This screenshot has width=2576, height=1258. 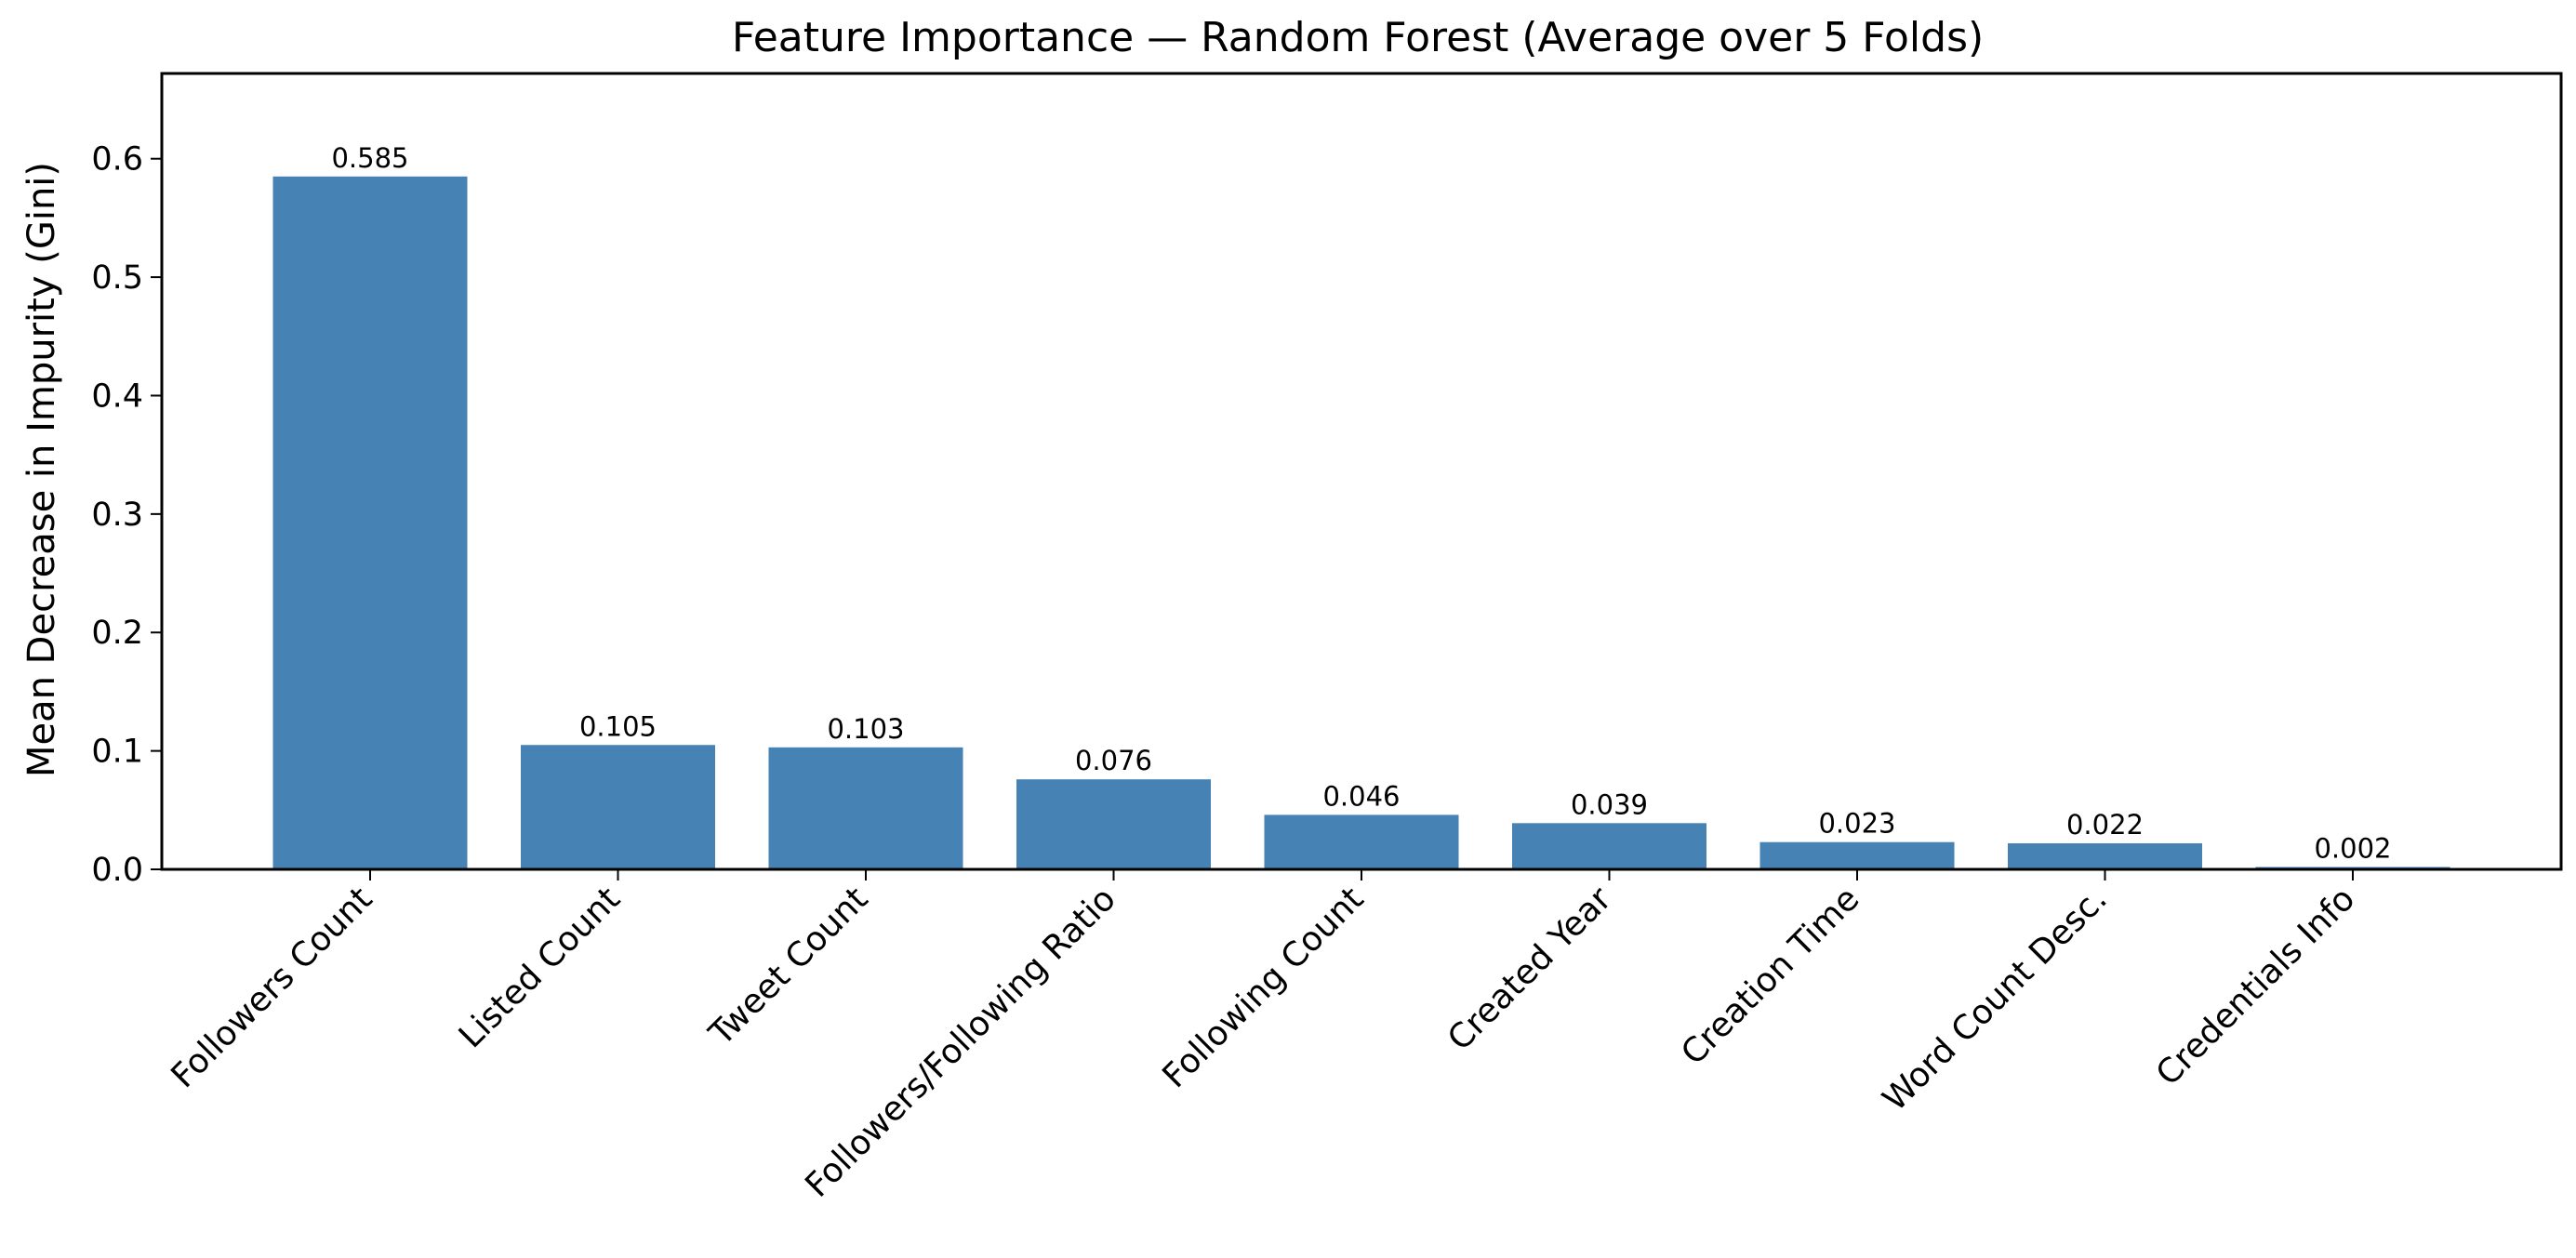 I want to click on y-tick-label: 0.0, so click(x=117, y=871).